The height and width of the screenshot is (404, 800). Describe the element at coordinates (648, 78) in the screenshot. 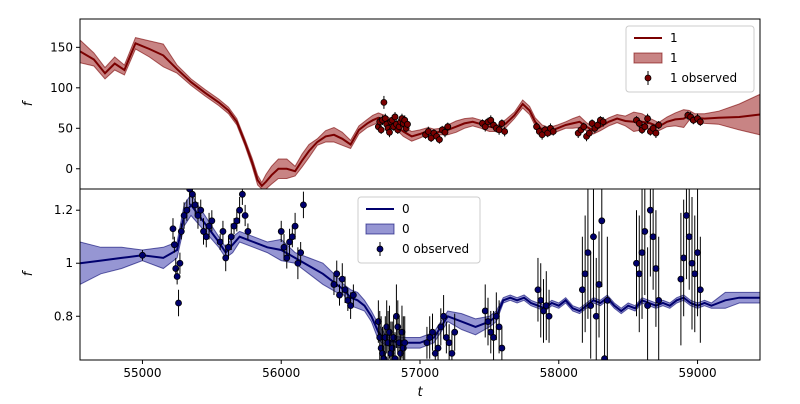

I see `top-legend-key-points` at that location.